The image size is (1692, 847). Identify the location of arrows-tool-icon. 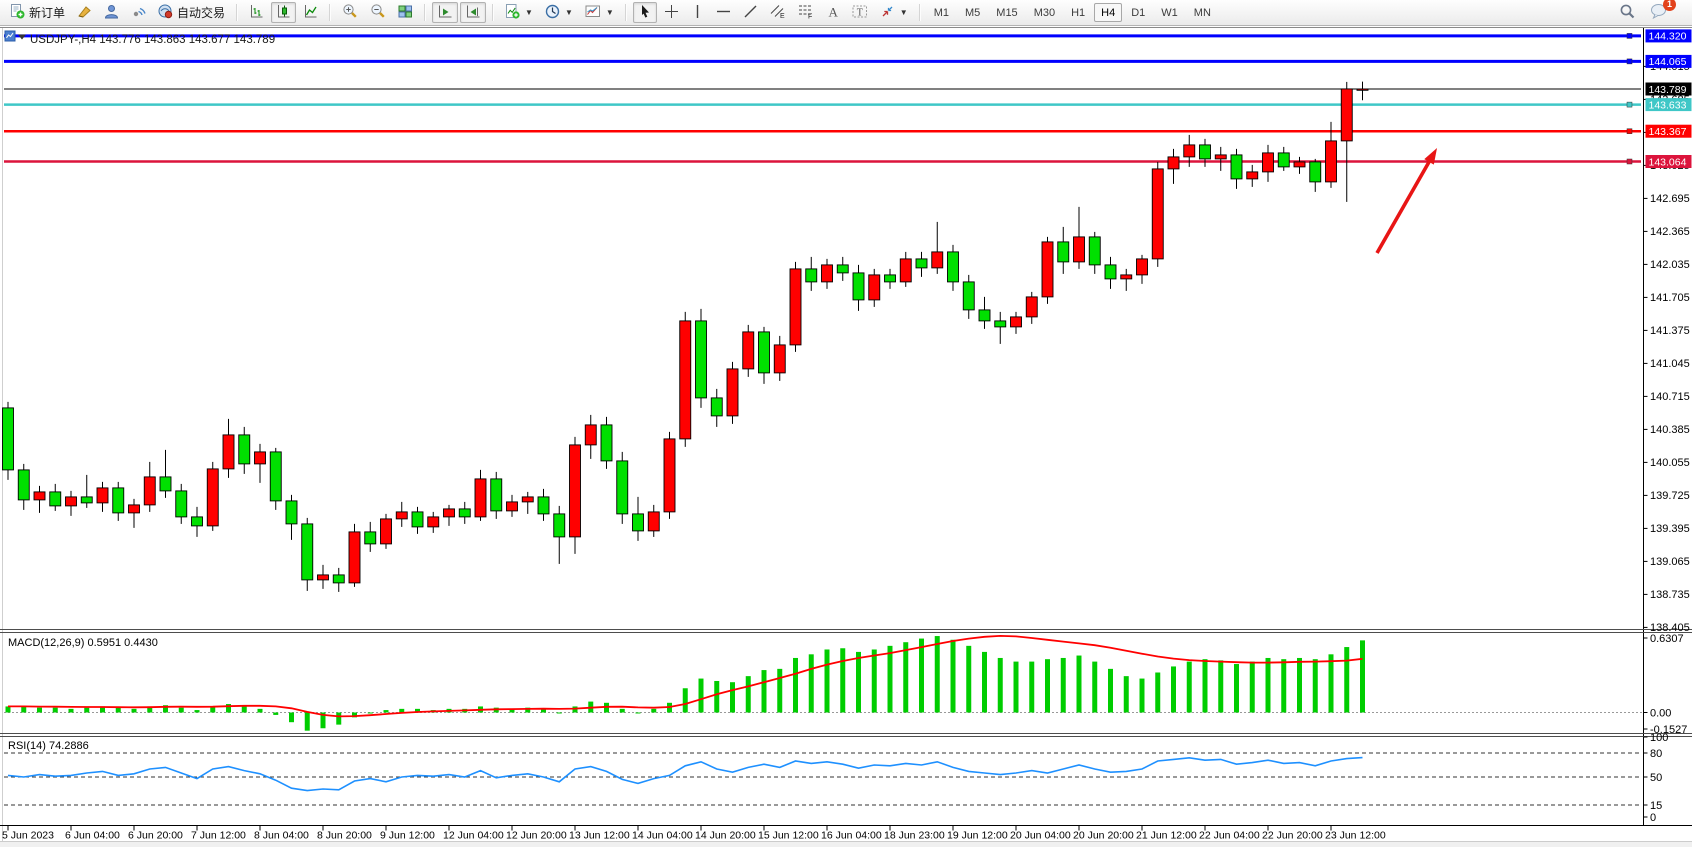
(887, 13).